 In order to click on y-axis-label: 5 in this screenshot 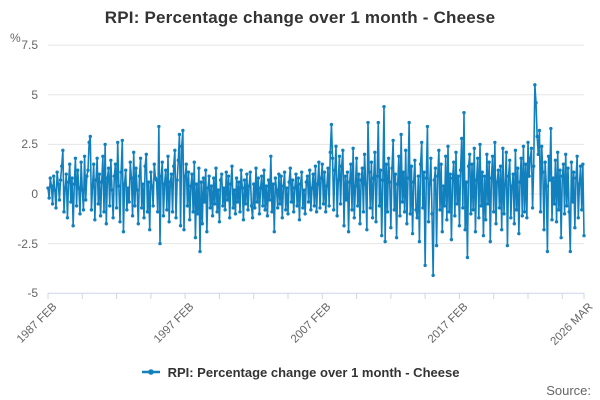, I will do `click(34, 94)`.